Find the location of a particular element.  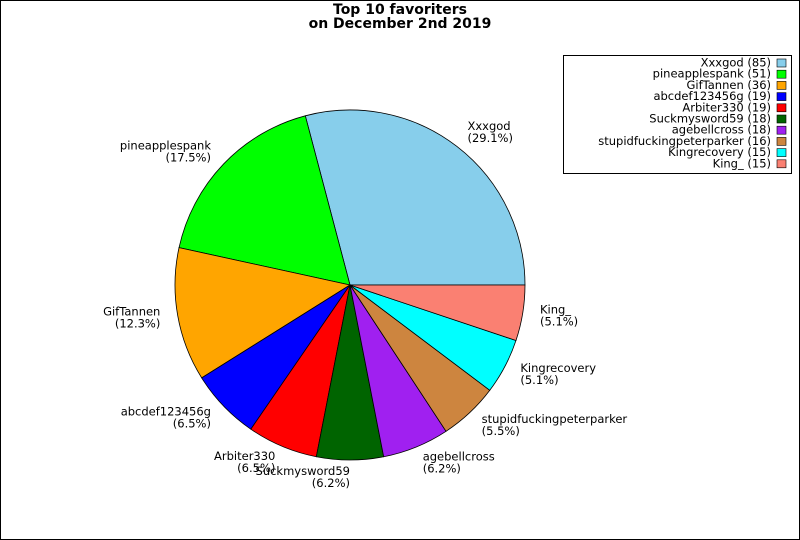

legend-label: King_ (15) is located at coordinates (742, 163).